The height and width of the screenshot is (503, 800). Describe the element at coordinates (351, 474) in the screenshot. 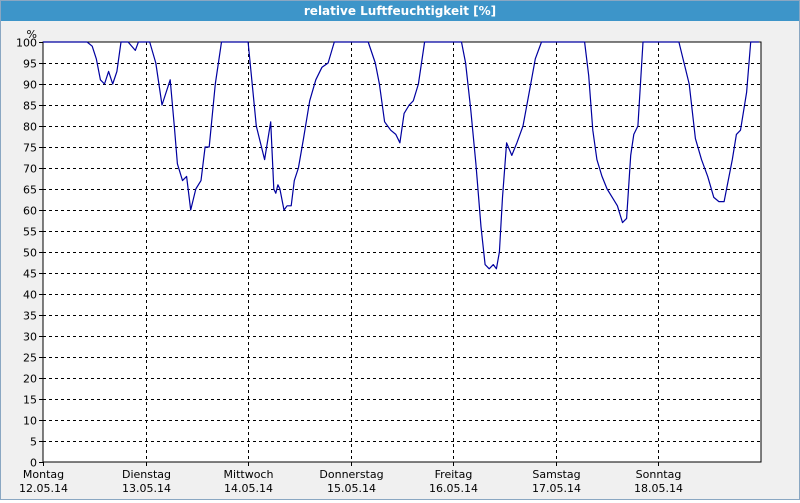

I see `x-tick-label-day: Donnerstag` at that location.